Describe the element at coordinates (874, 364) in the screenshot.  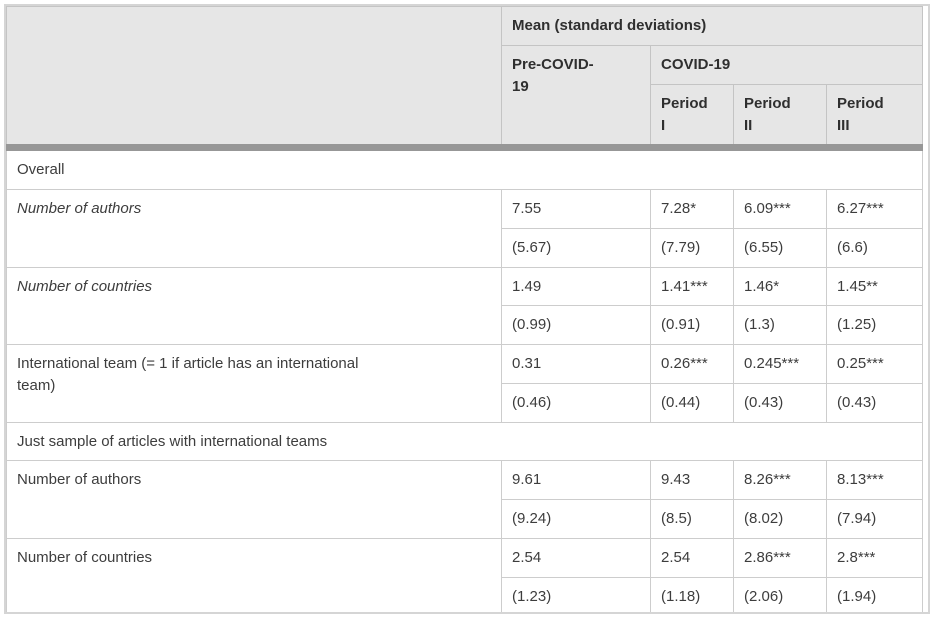
I see `mean-value: 0.25***` at that location.